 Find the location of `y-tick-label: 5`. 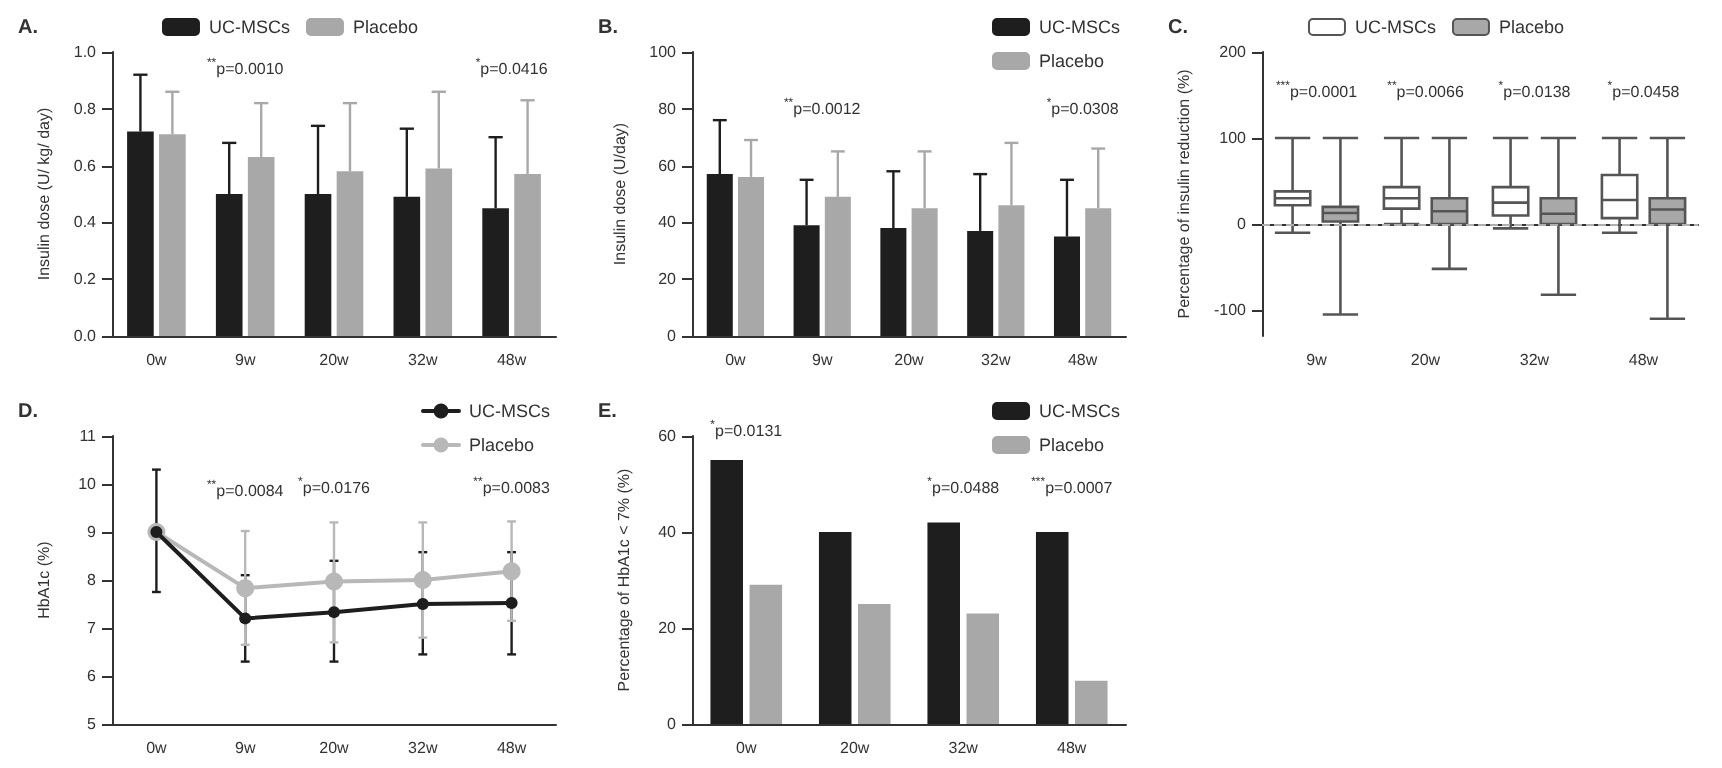

y-tick-label: 5 is located at coordinates (92, 724).